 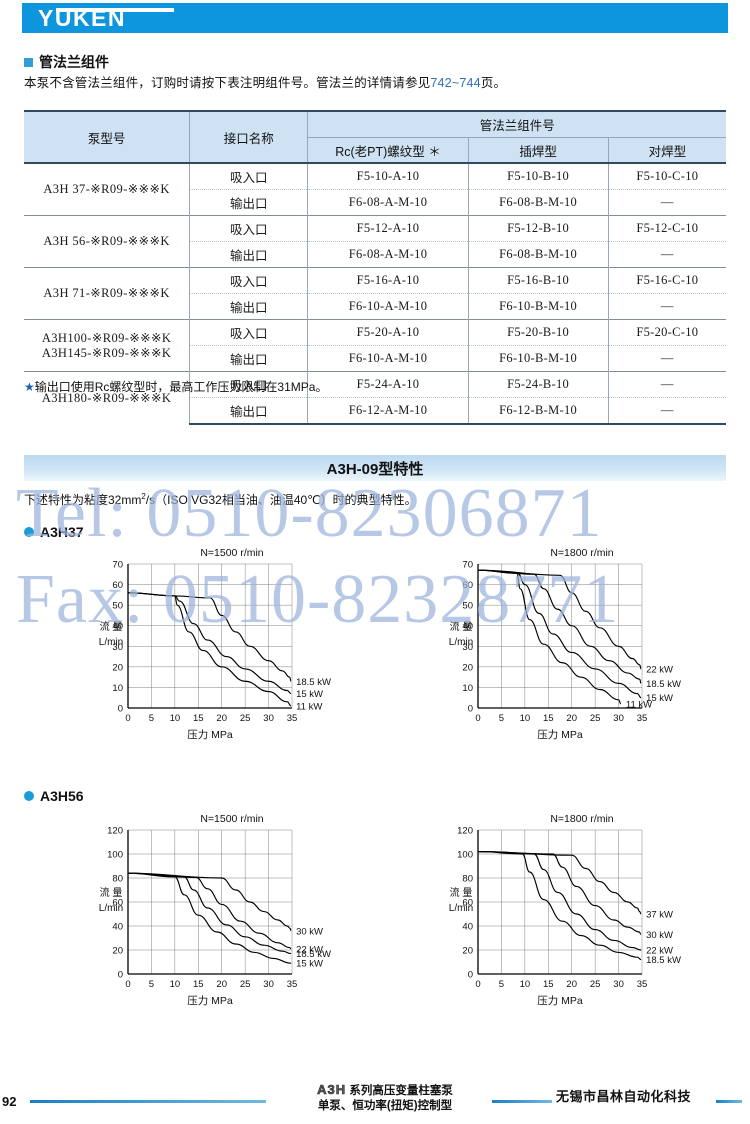 What do you see at coordinates (375, 18) in the screenshot?
I see `brand-header-bar: YUKEN` at bounding box center [375, 18].